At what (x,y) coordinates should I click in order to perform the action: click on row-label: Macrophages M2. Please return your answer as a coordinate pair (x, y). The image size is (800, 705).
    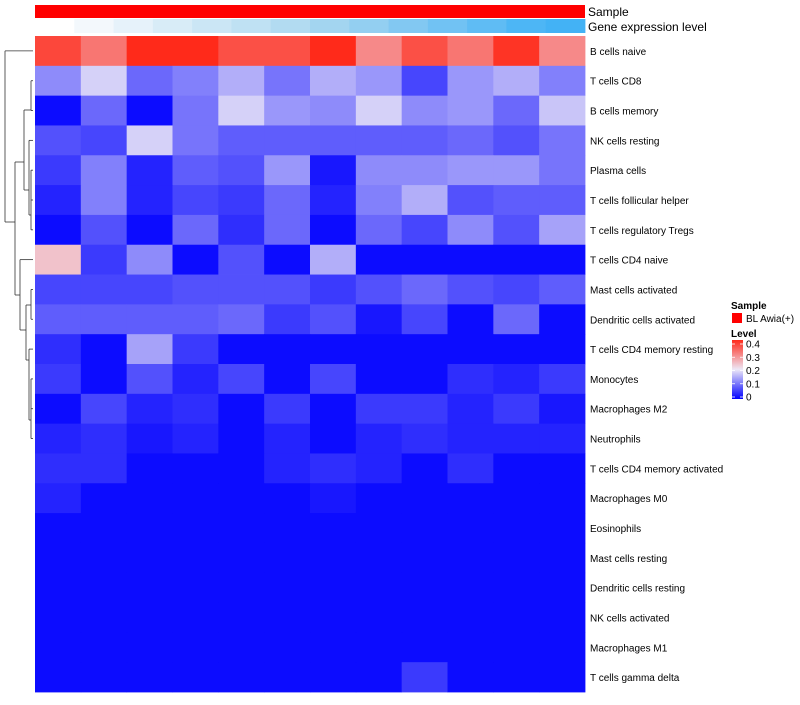
    Looking at the image, I should click on (629, 410).